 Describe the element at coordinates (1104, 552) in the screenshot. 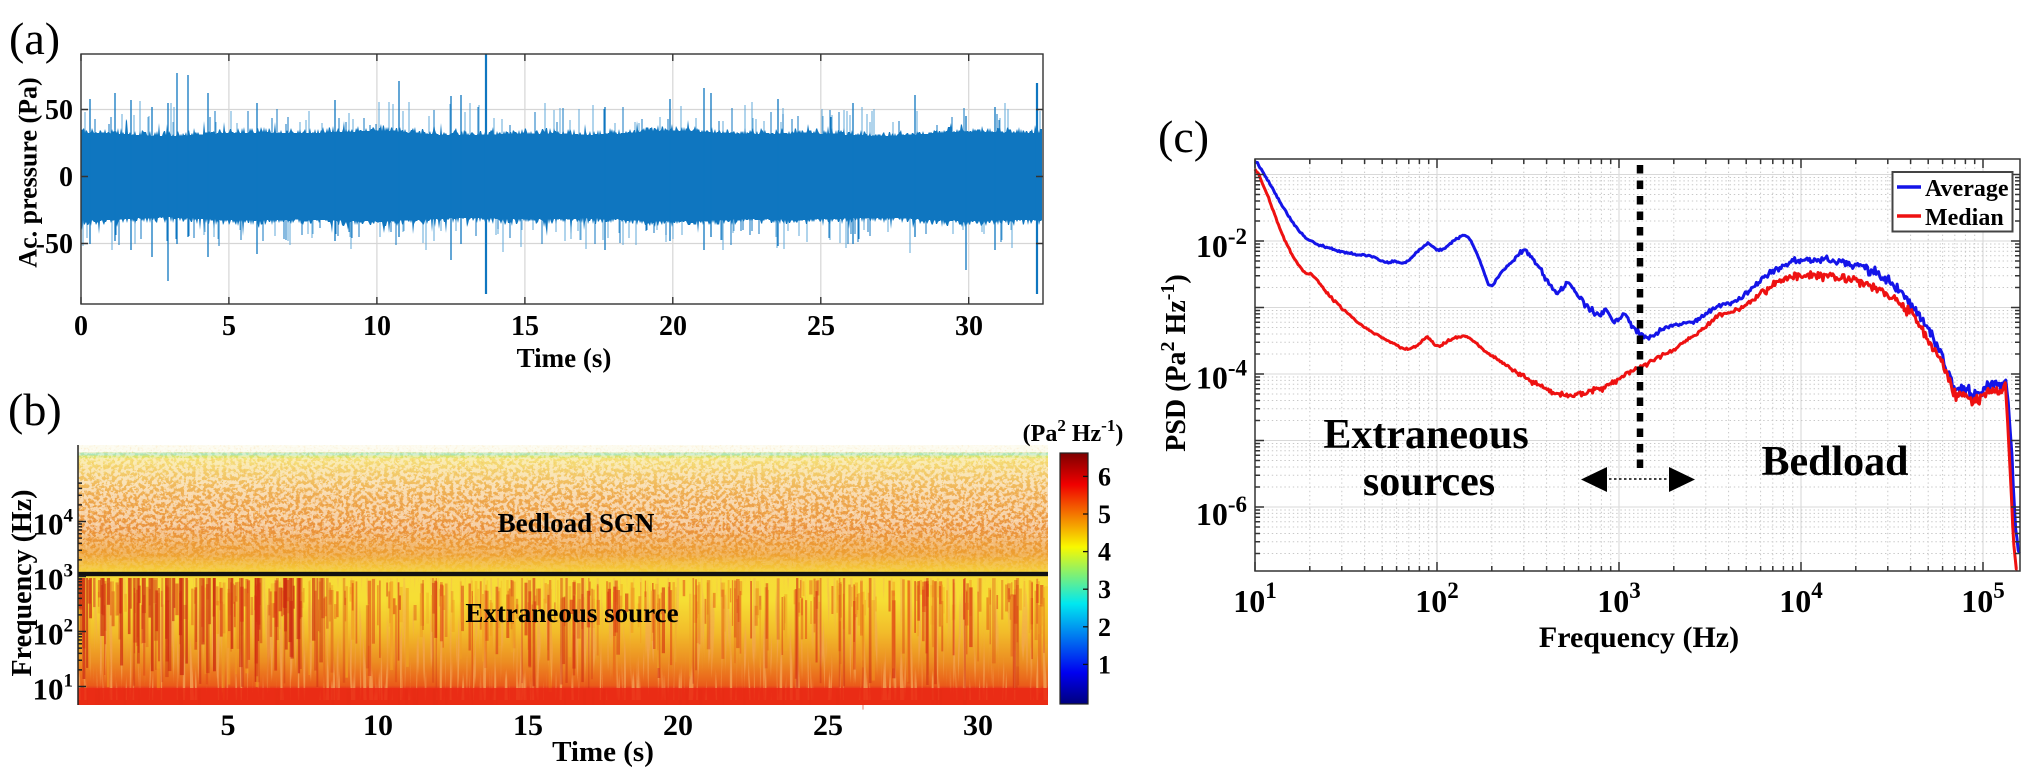

I see `svg-text: 4` at that location.